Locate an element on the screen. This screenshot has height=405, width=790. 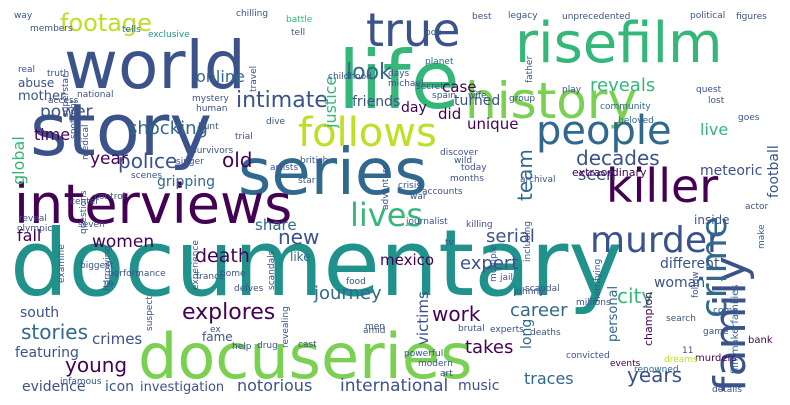
word-renowned: renowned is located at coordinates (656, 370).